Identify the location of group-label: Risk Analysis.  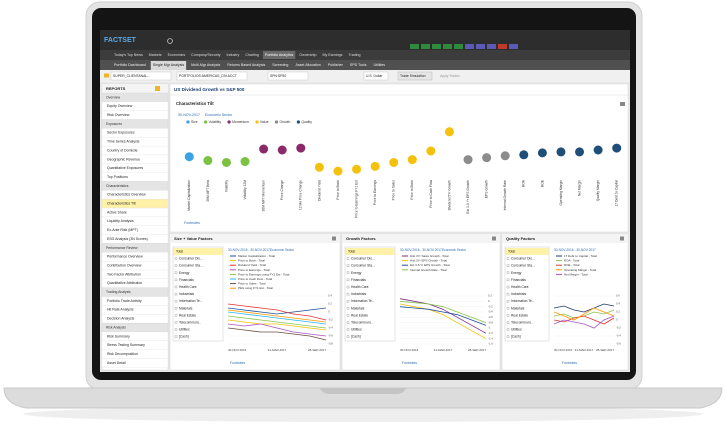
(116, 327).